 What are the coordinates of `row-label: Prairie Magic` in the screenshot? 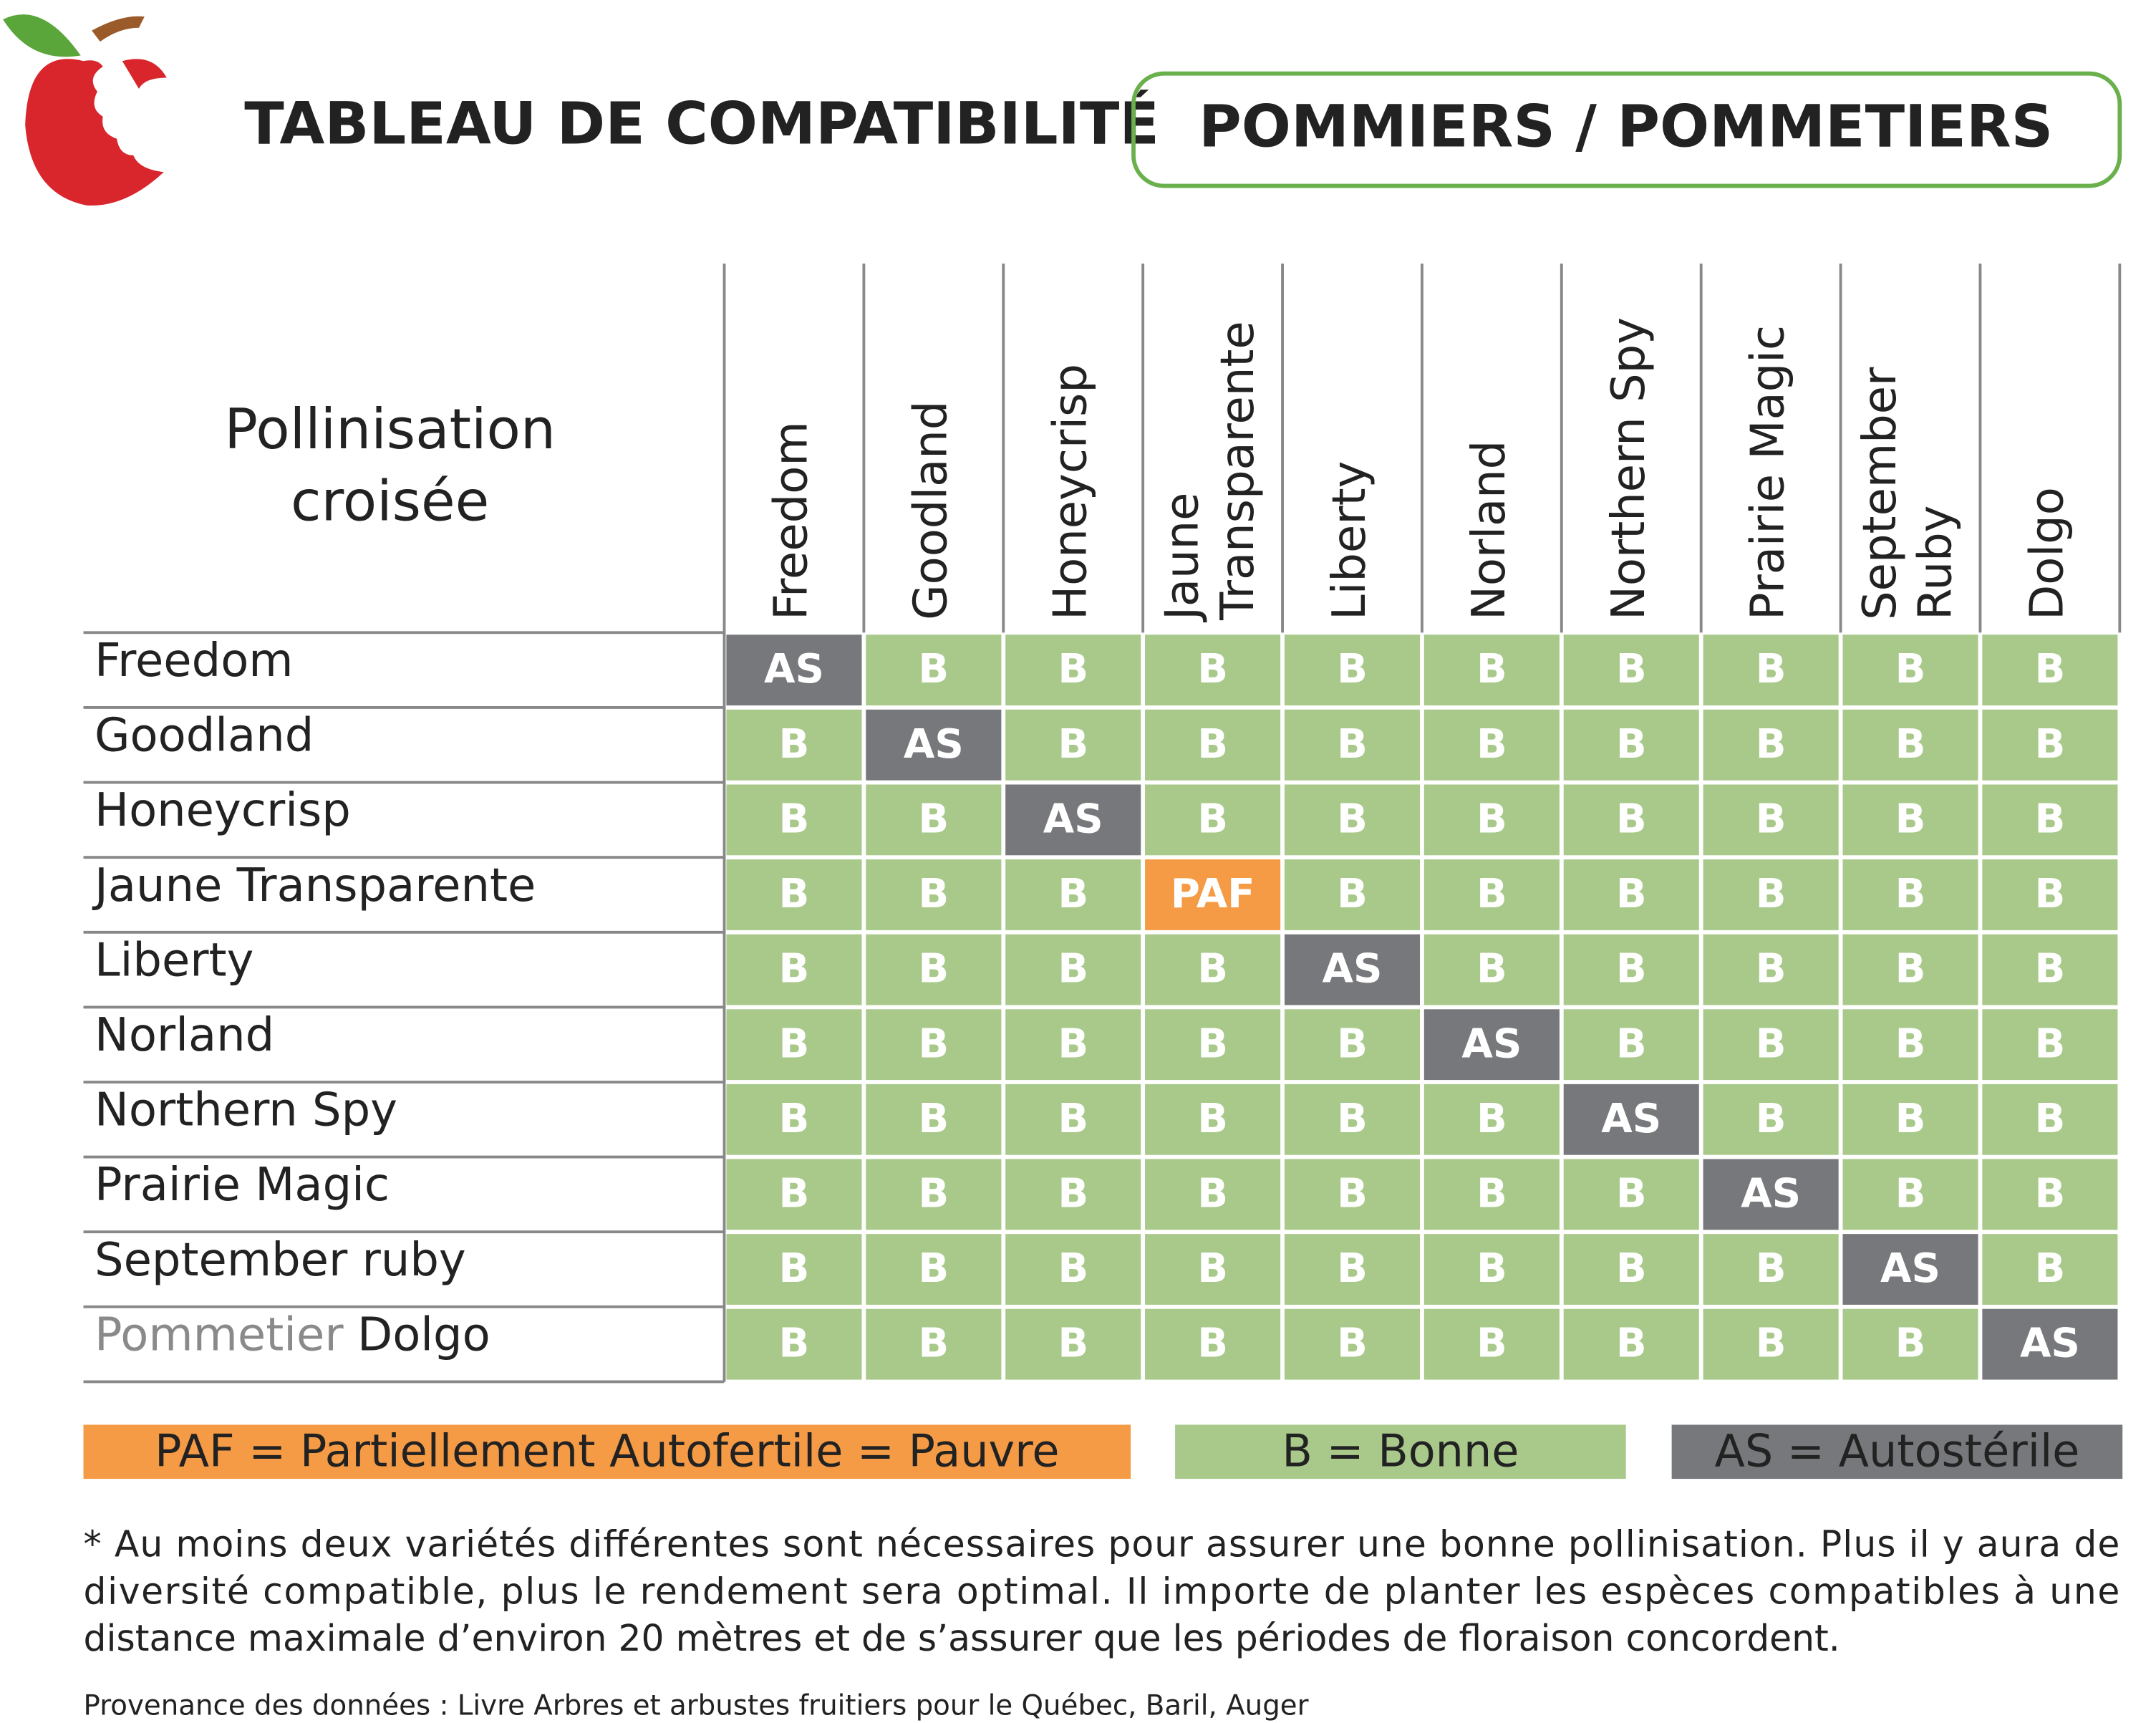 It's located at (242, 1185).